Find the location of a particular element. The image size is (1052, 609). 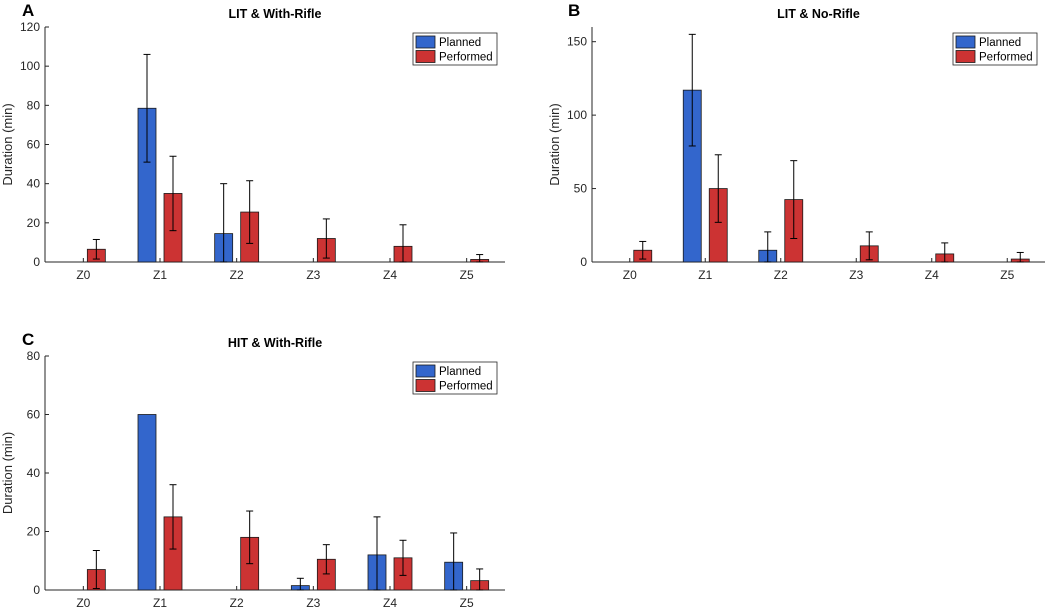

panel-letter: C is located at coordinates (28, 339).